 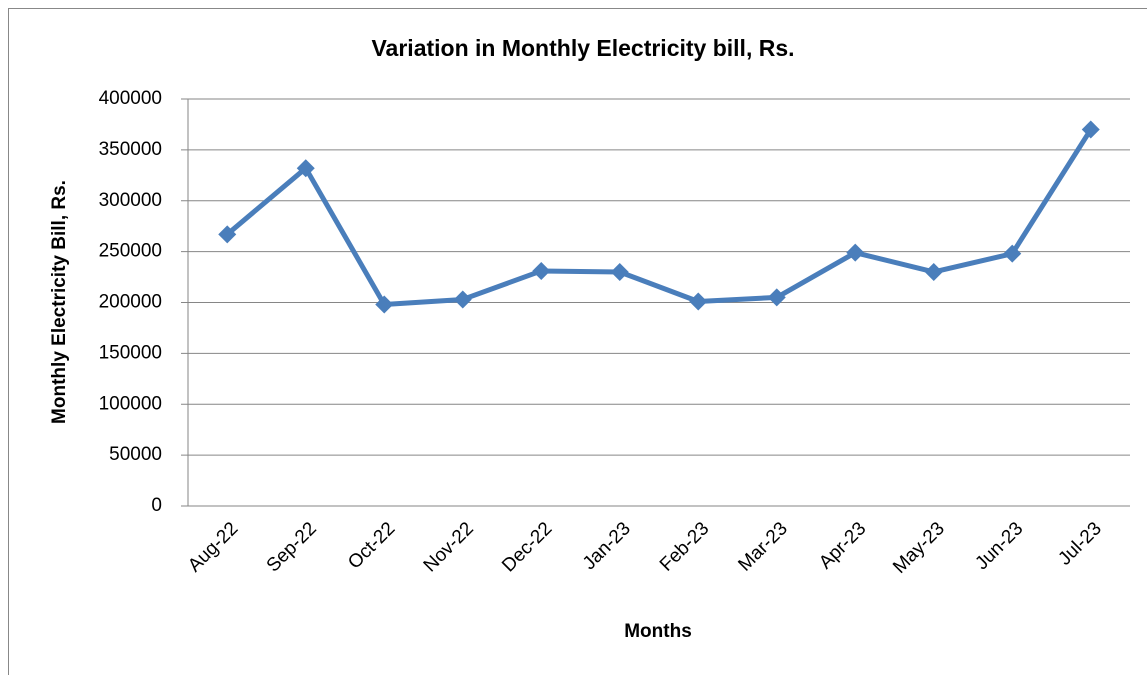 I want to click on y-tick-label: 350000, so click(x=130, y=149).